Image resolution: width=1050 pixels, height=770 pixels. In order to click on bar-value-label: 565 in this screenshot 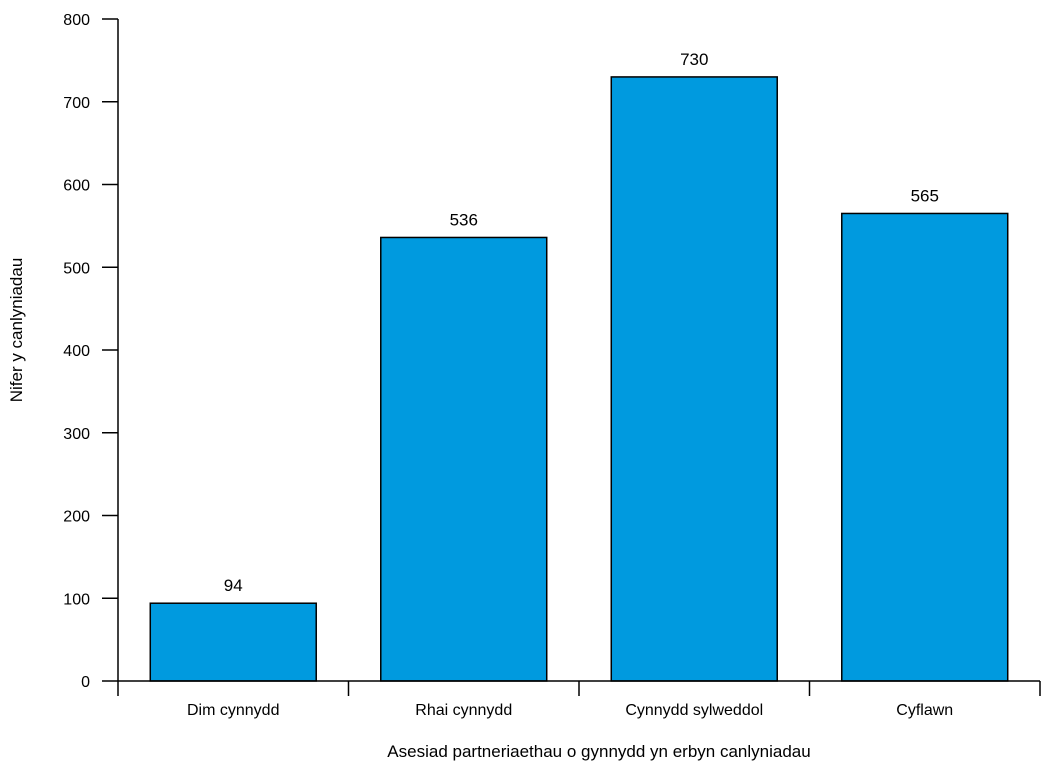, I will do `click(925, 195)`.